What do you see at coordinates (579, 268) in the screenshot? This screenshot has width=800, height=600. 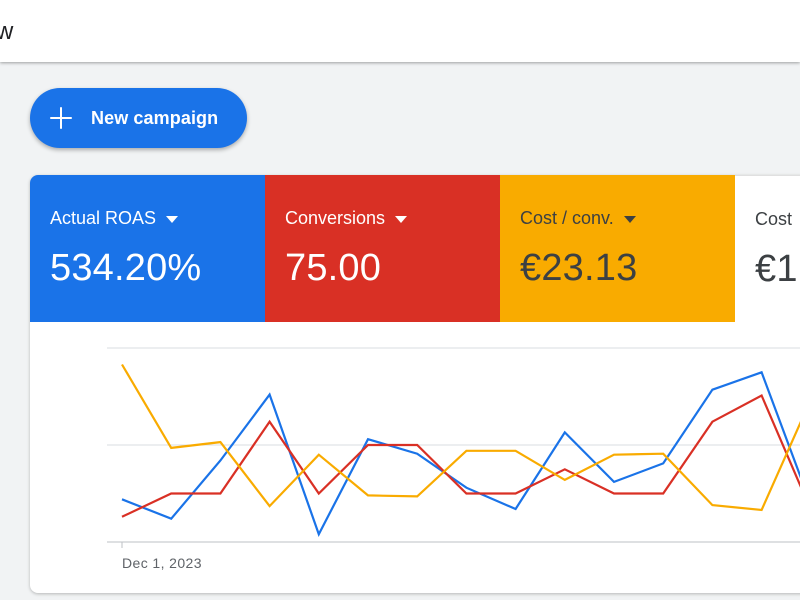 I see `metric-value-cost-per-conversion: €23.13` at bounding box center [579, 268].